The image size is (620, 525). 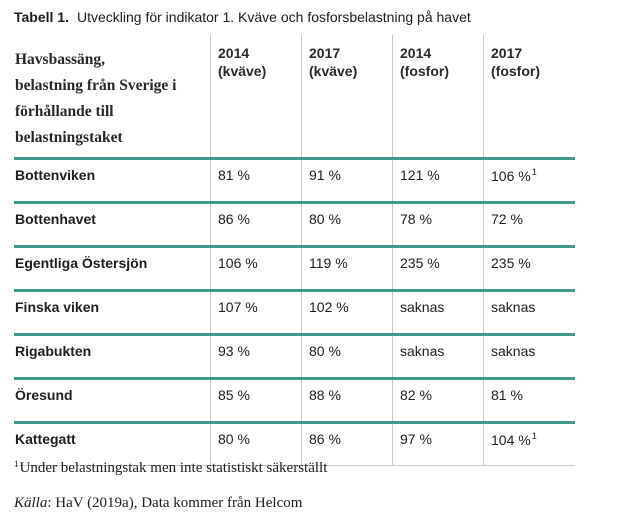 What do you see at coordinates (416, 219) in the screenshot?
I see `cell-value: 78 %` at bounding box center [416, 219].